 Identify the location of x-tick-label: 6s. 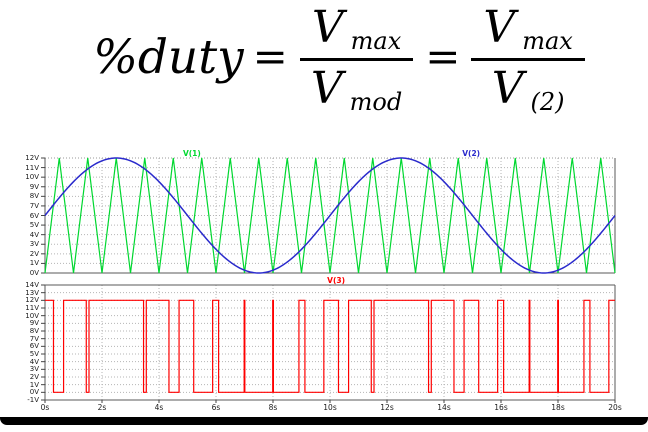
(216, 407).